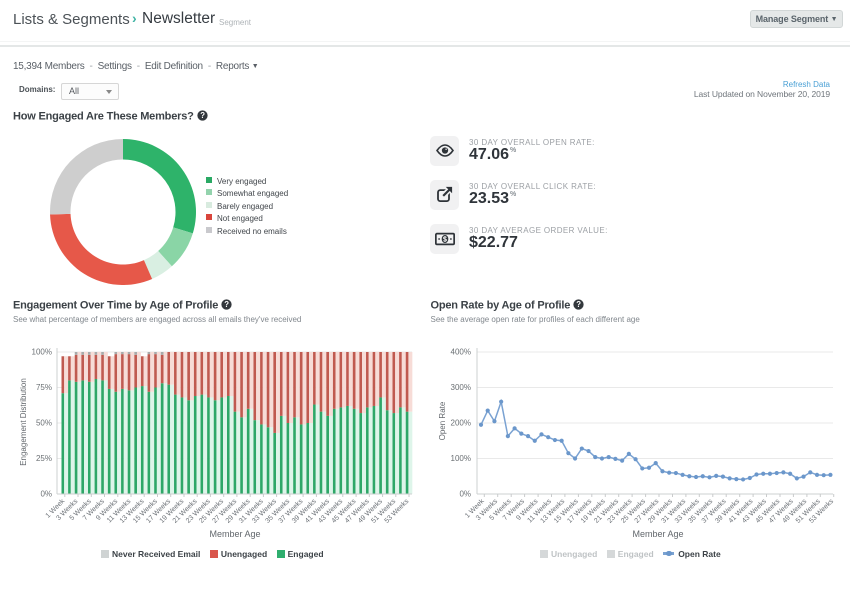 This screenshot has height=611, width=850. What do you see at coordinates (44, 423) in the screenshot?
I see `svg-text: 50%` at bounding box center [44, 423].